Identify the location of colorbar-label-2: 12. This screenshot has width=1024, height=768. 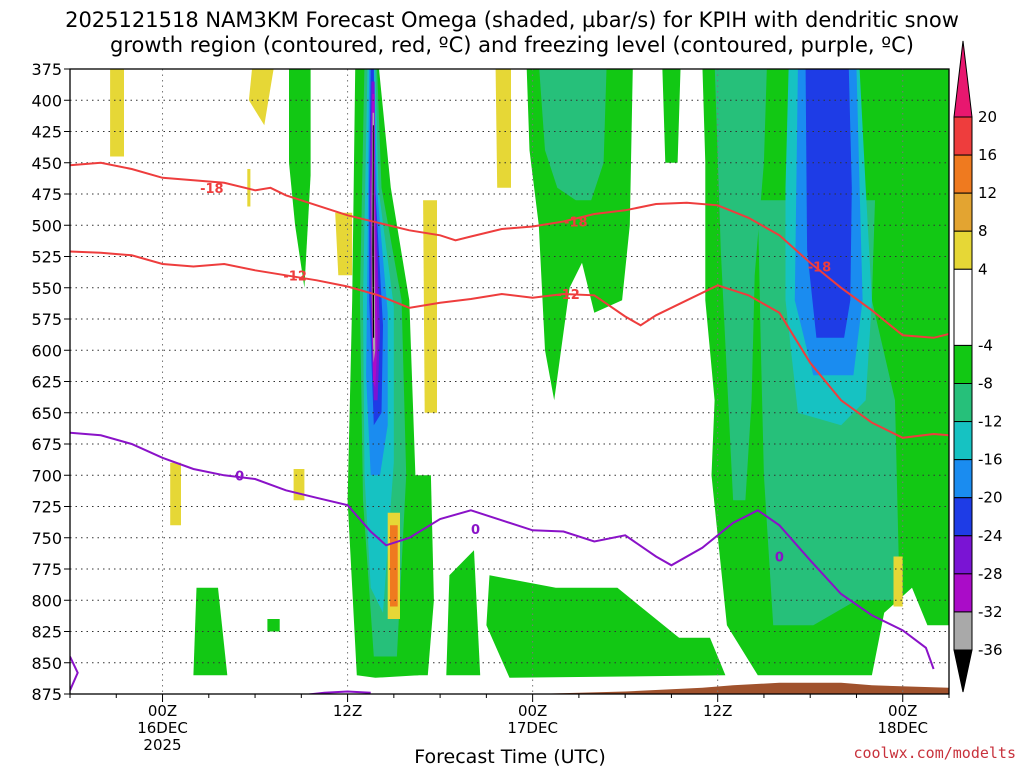
(987, 193).